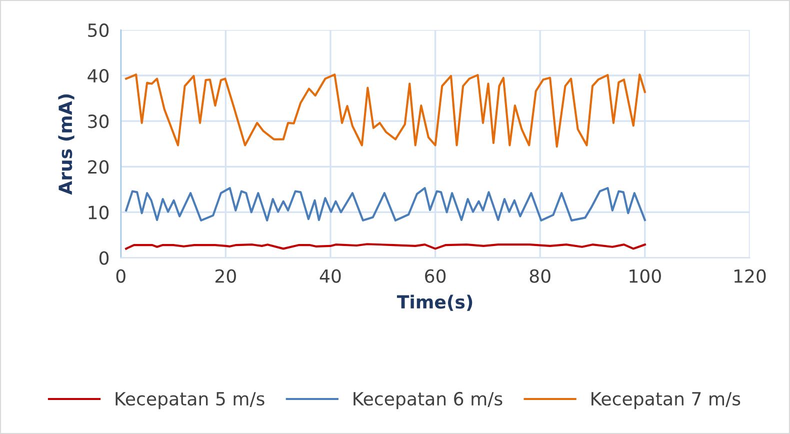 This screenshot has height=434, width=790. Describe the element at coordinates (98, 167) in the screenshot. I see `y-tick-label: 20` at that location.